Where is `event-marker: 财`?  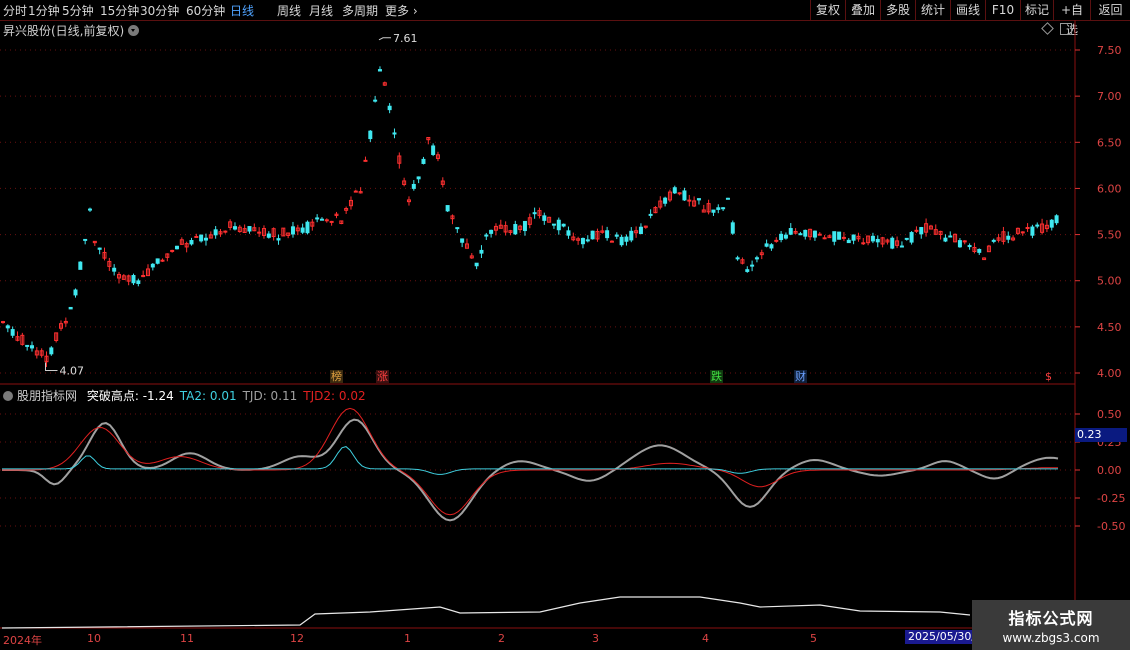 event-marker: 财 is located at coordinates (800, 376).